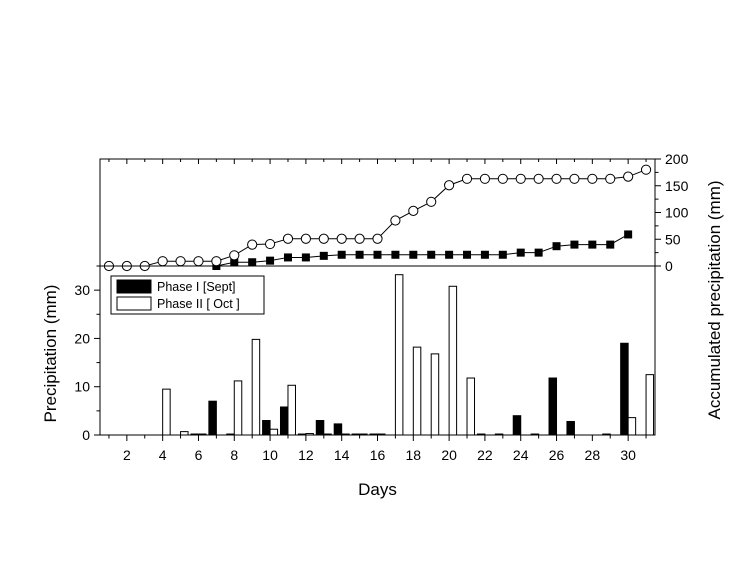 Image resolution: width=739 pixels, height=569 pixels. I want to click on accumulated-panel, so click(377, 218).